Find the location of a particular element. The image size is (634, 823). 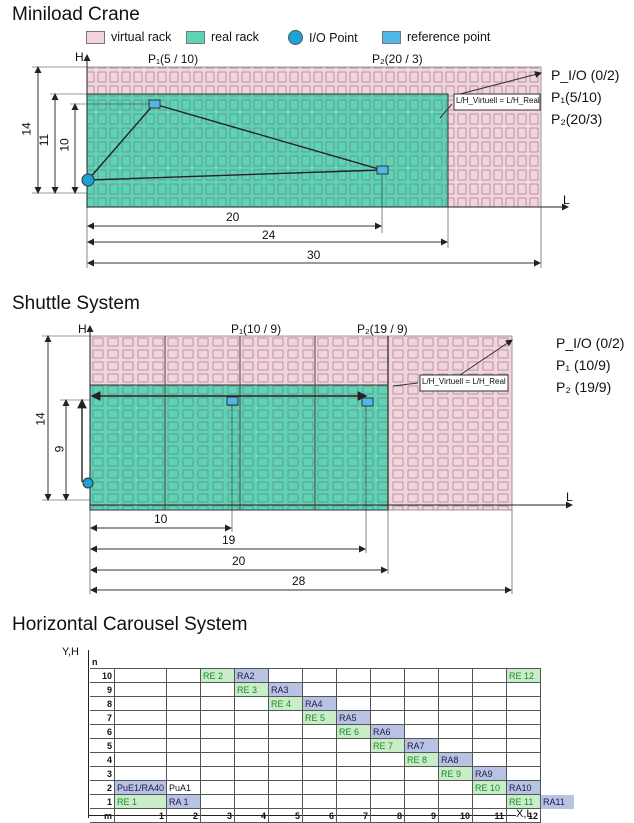

carousel-column-header-row: m 1 2 3 4 5 6 7 8 9 10 11 12 is located at coordinates (332, 815).